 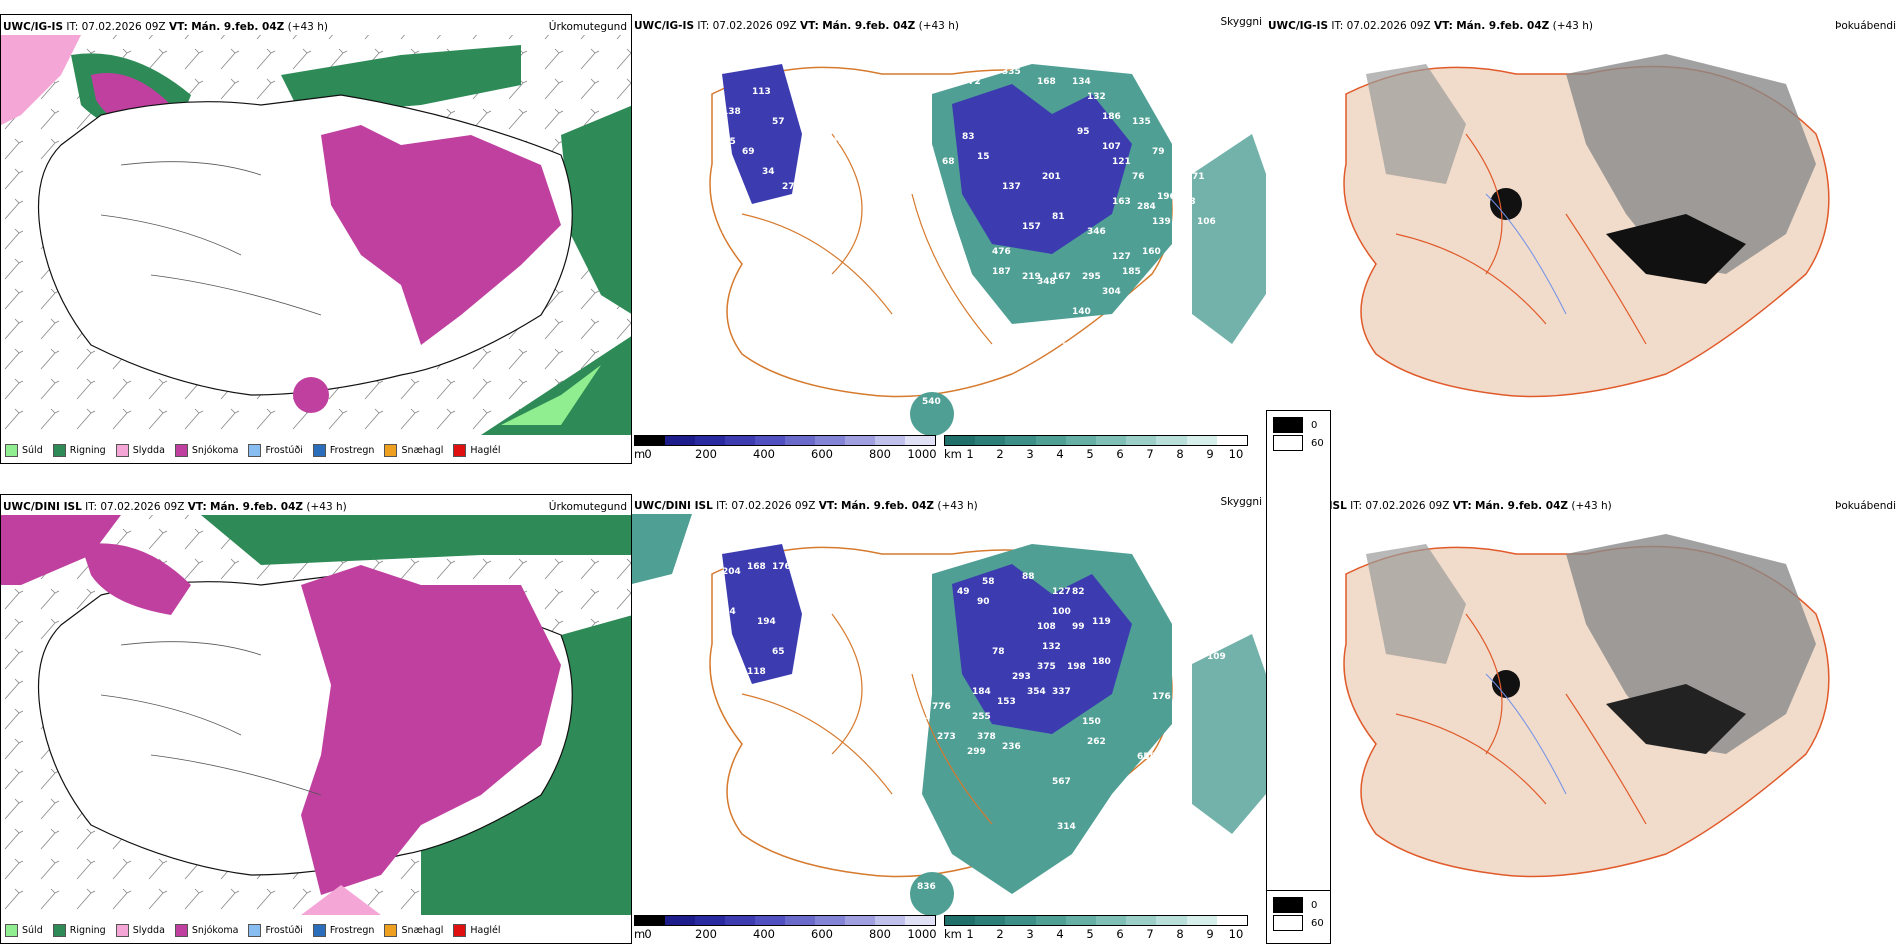 What do you see at coordinates (477, 450) in the screenshot?
I see `legend-item: Haglél` at bounding box center [477, 450].